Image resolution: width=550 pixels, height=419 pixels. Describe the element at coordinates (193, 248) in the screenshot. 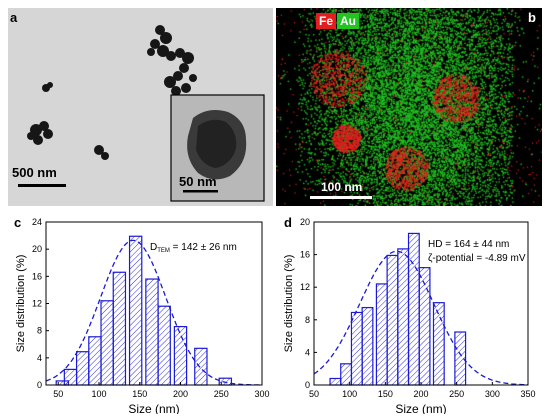

I see `annotation-dtem: DTEM = 142 ± 26 nm` at that location.